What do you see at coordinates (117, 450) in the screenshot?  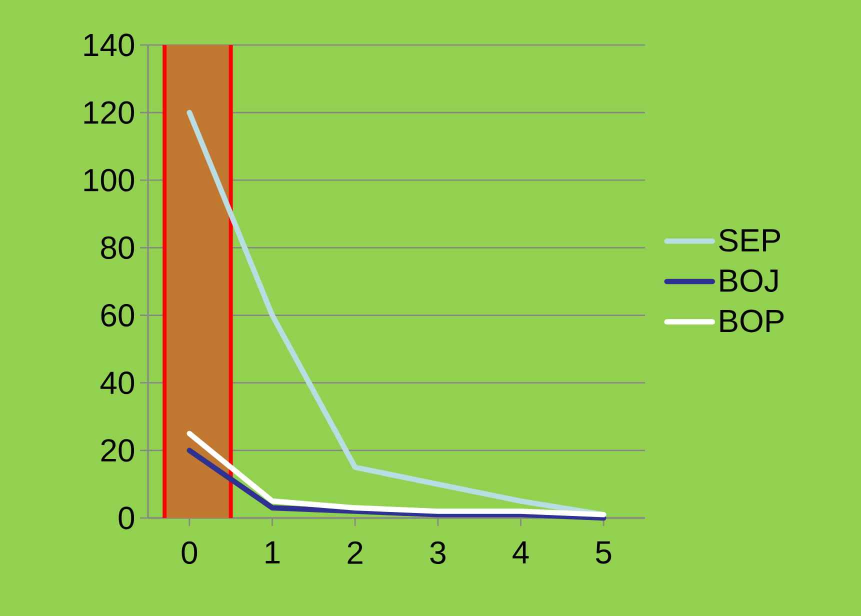 I see `y-tick-label: 20` at bounding box center [117, 450].